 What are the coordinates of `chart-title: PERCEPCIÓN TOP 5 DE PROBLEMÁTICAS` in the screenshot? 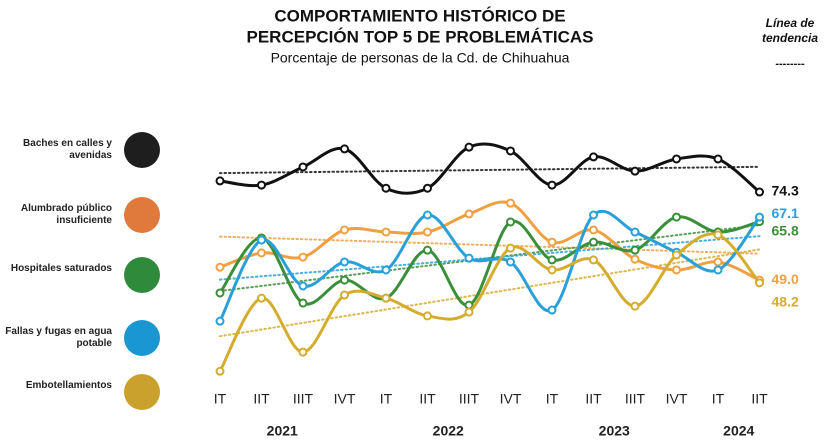 It's located at (420, 36).